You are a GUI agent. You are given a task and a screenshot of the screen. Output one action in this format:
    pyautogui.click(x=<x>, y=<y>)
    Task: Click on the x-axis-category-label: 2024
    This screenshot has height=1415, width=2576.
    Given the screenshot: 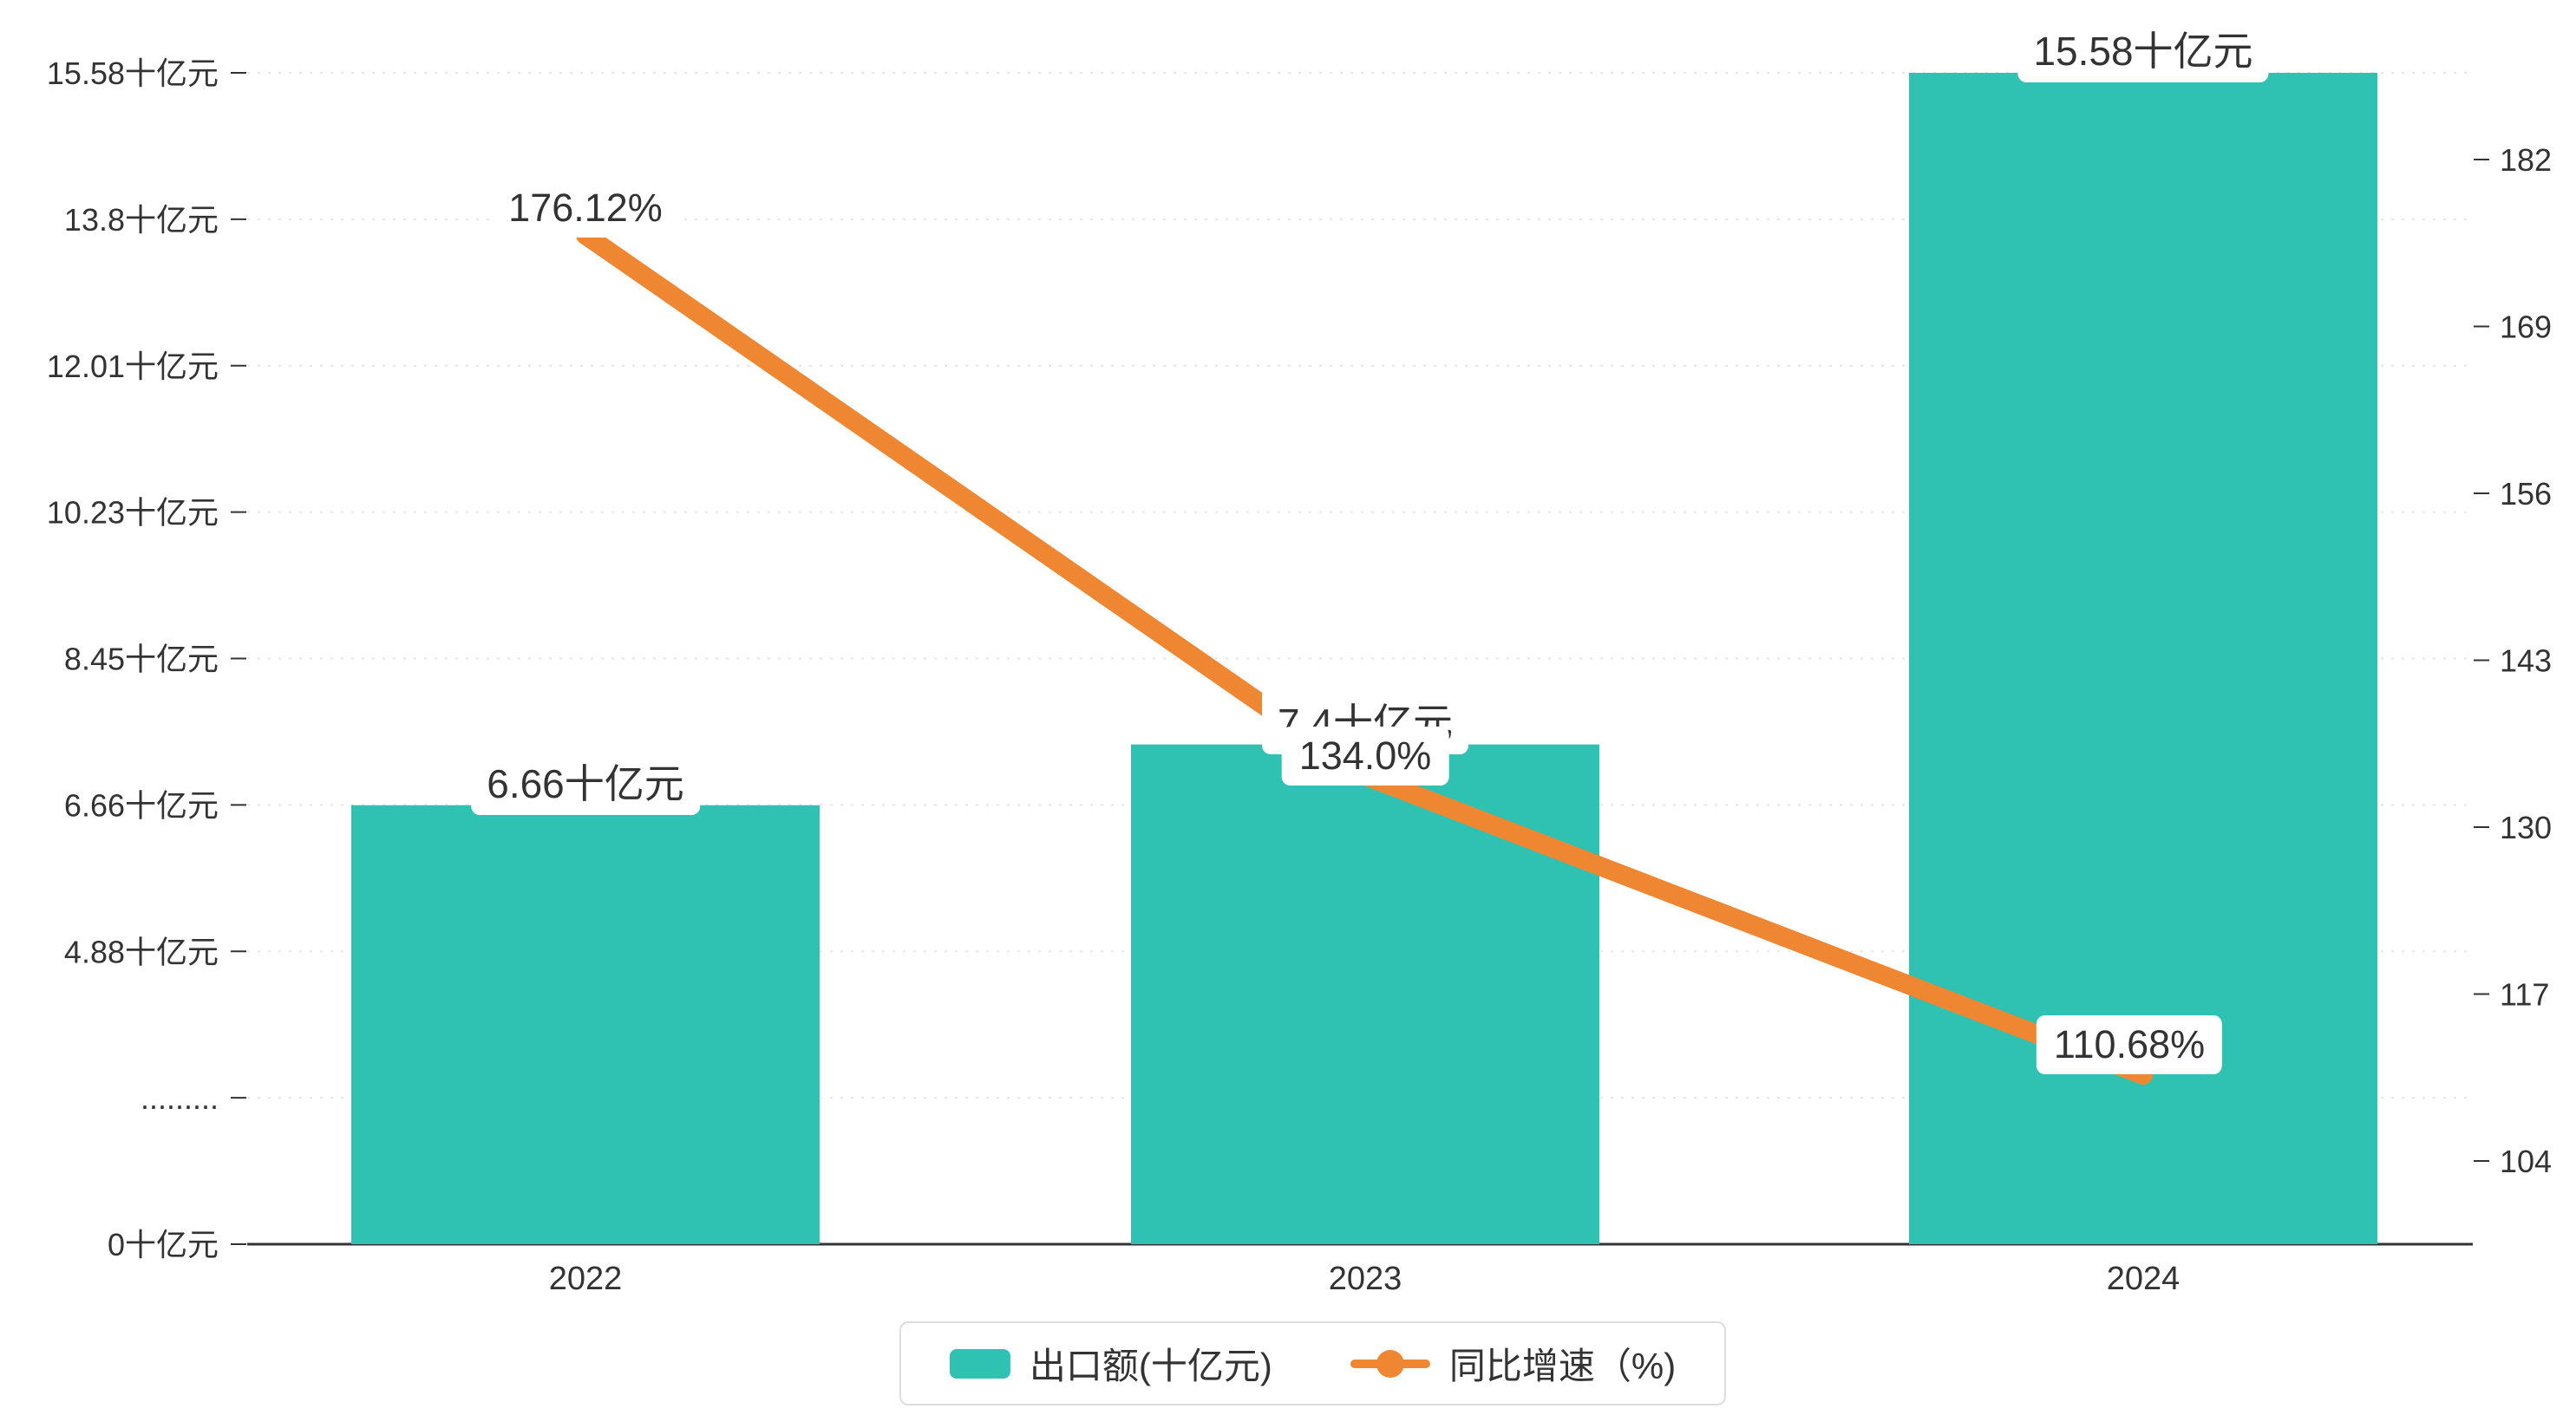 What is the action you would take?
    pyautogui.click(x=2143, y=1279)
    